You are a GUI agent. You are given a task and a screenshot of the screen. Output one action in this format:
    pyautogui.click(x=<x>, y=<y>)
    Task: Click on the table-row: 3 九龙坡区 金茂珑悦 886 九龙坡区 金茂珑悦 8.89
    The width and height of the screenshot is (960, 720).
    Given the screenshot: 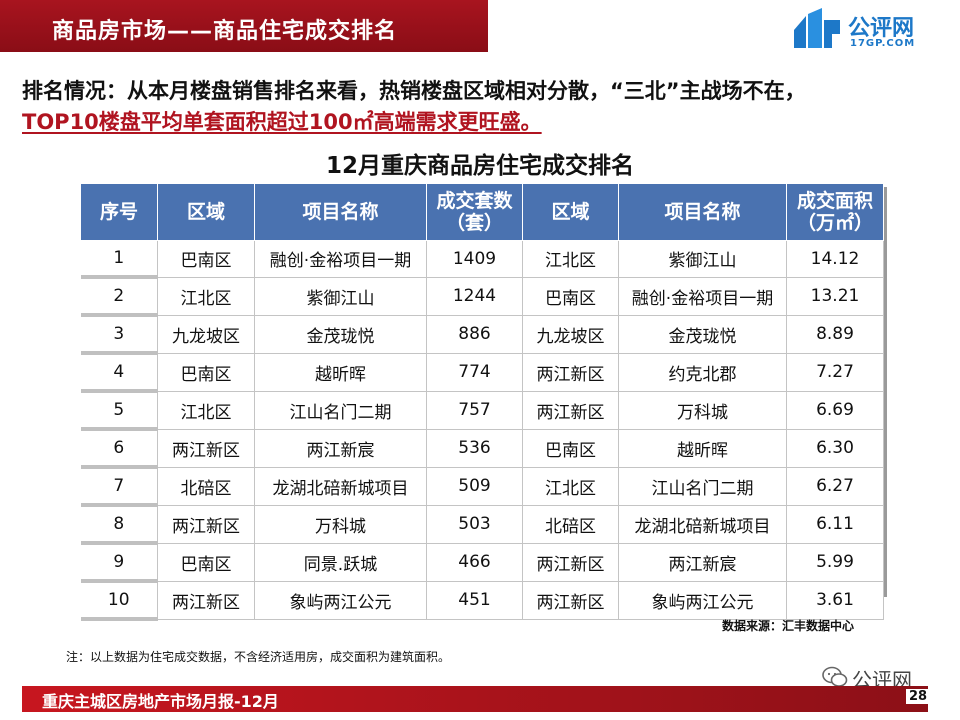 What is the action you would take?
    pyautogui.click(x=482, y=334)
    